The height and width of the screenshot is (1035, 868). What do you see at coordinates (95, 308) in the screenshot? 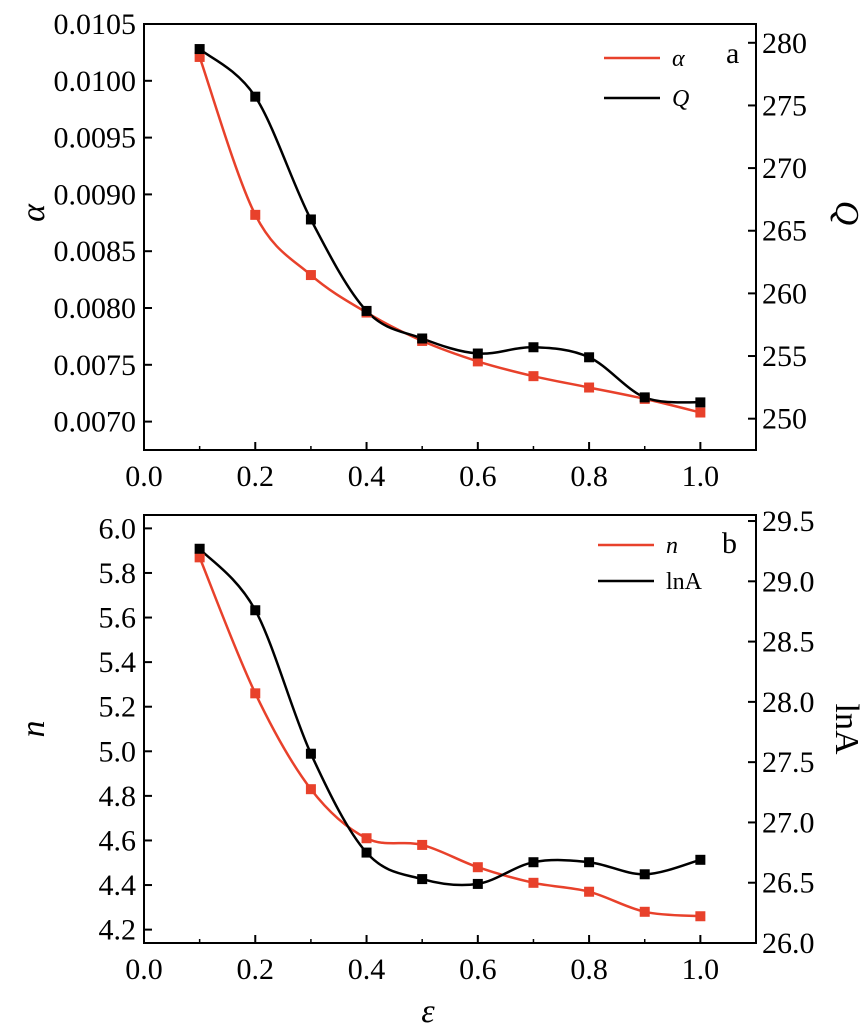
I see `left-tick-label: 0.0080` at bounding box center [95, 308].